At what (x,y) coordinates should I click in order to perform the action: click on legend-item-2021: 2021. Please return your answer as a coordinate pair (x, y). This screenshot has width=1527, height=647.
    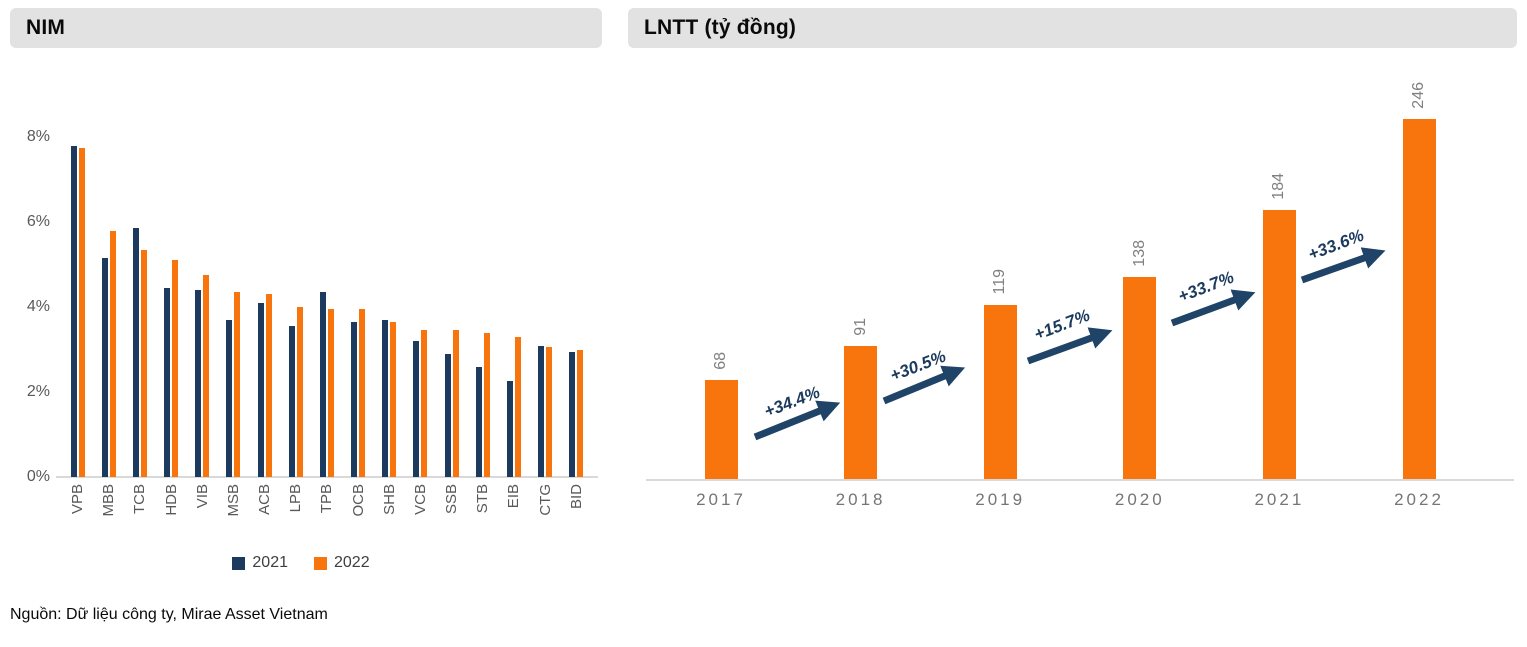
    Looking at the image, I should click on (260, 563).